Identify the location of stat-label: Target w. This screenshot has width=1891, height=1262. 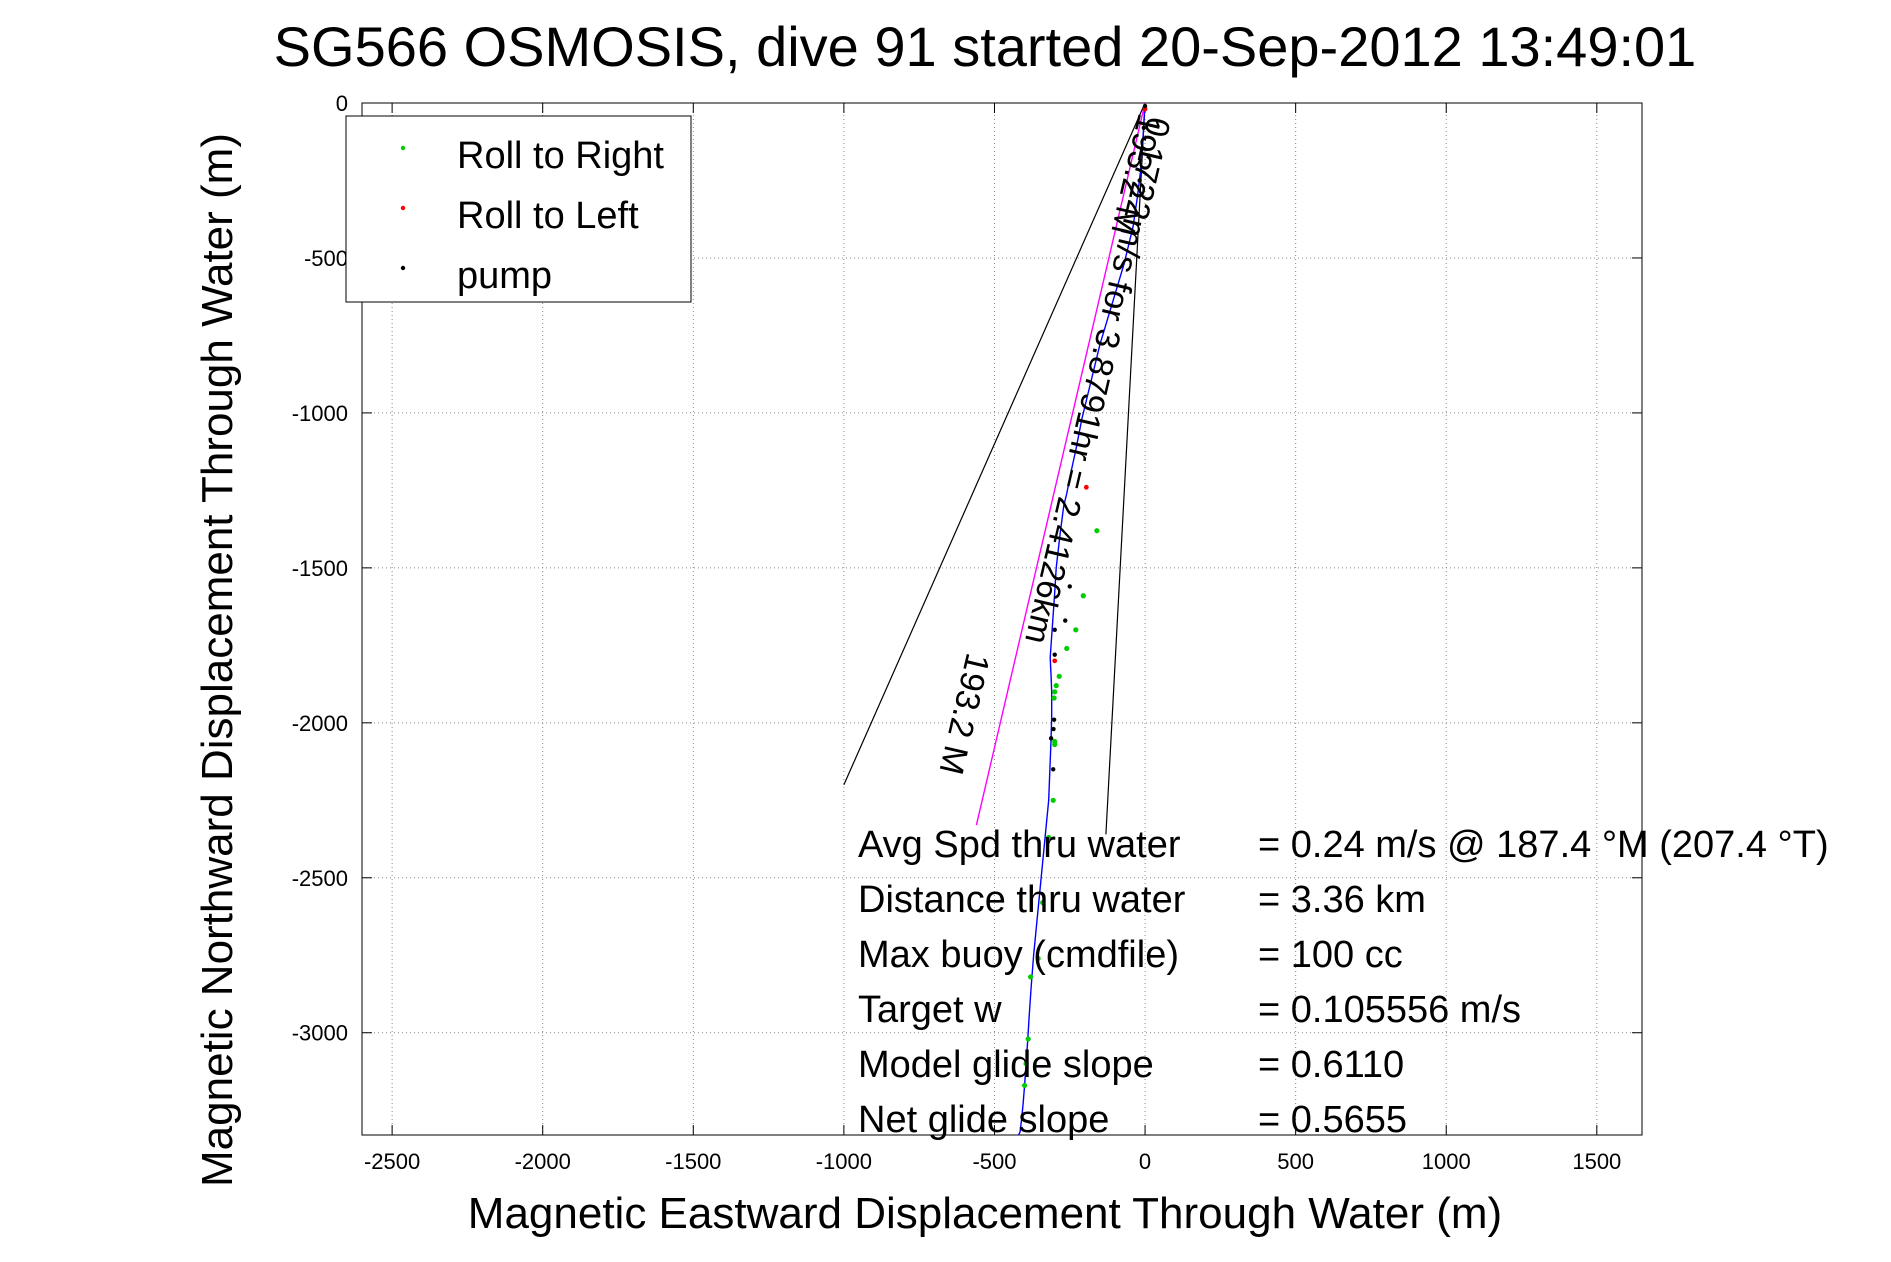
(930, 1010).